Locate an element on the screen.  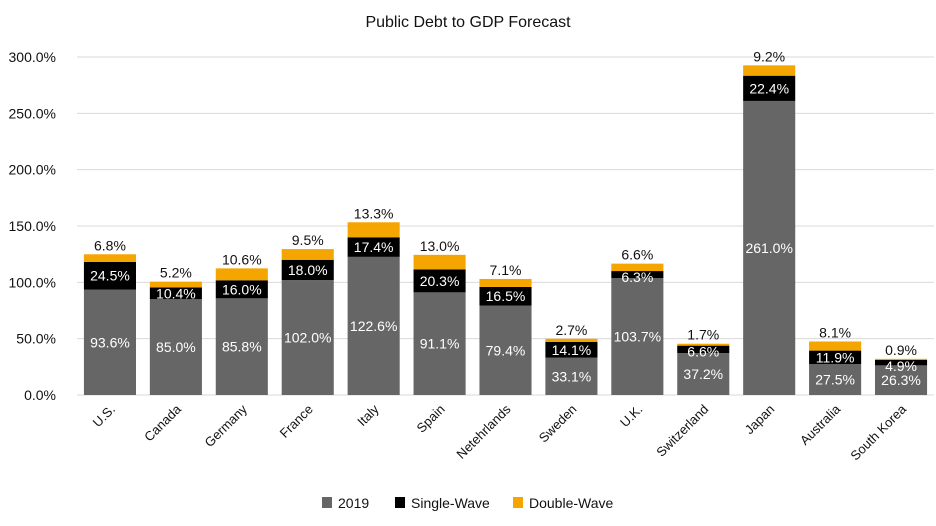
data-label: 13.3% is located at coordinates (374, 213).